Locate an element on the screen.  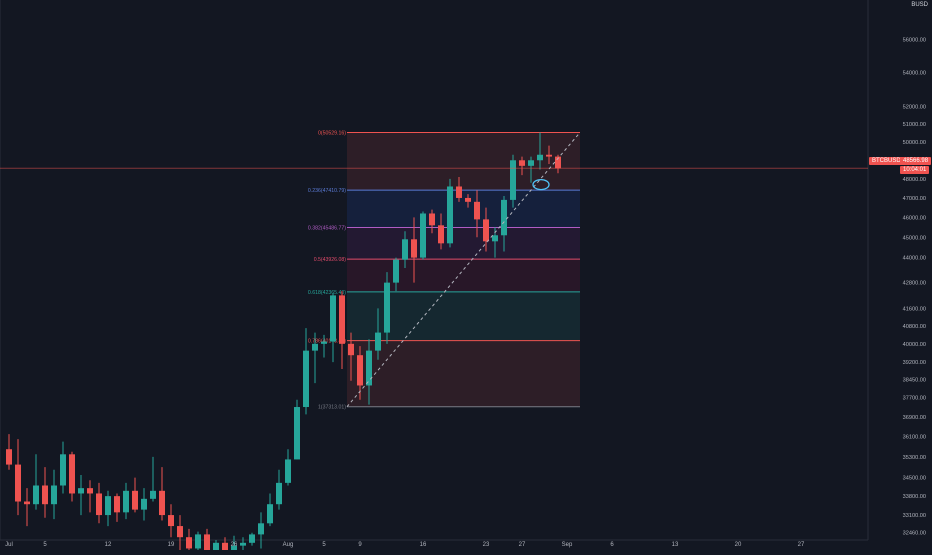
time-tick-label: Jul is located at coordinates (9, 545).